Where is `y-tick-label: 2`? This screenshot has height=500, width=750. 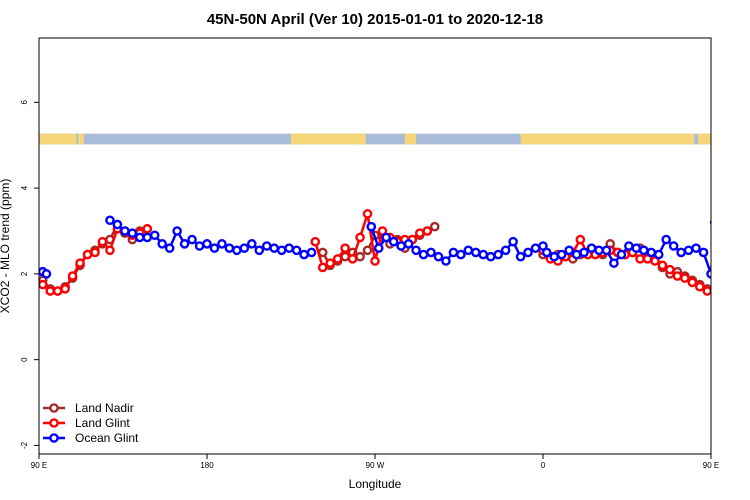 y-tick-label: 2 is located at coordinates (24, 273).